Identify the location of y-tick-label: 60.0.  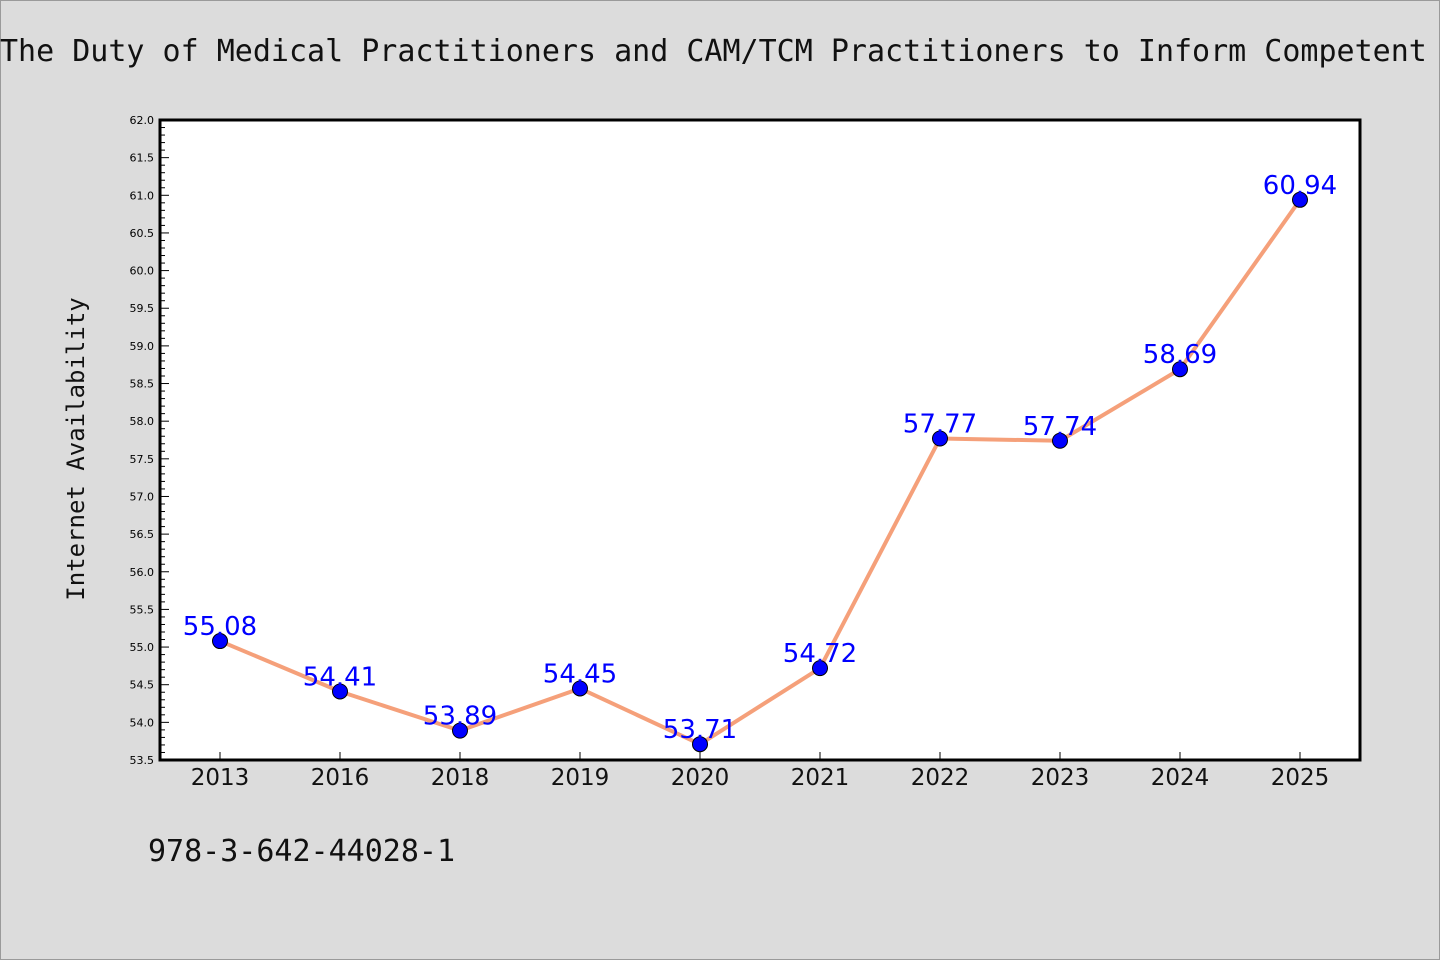
(142, 271).